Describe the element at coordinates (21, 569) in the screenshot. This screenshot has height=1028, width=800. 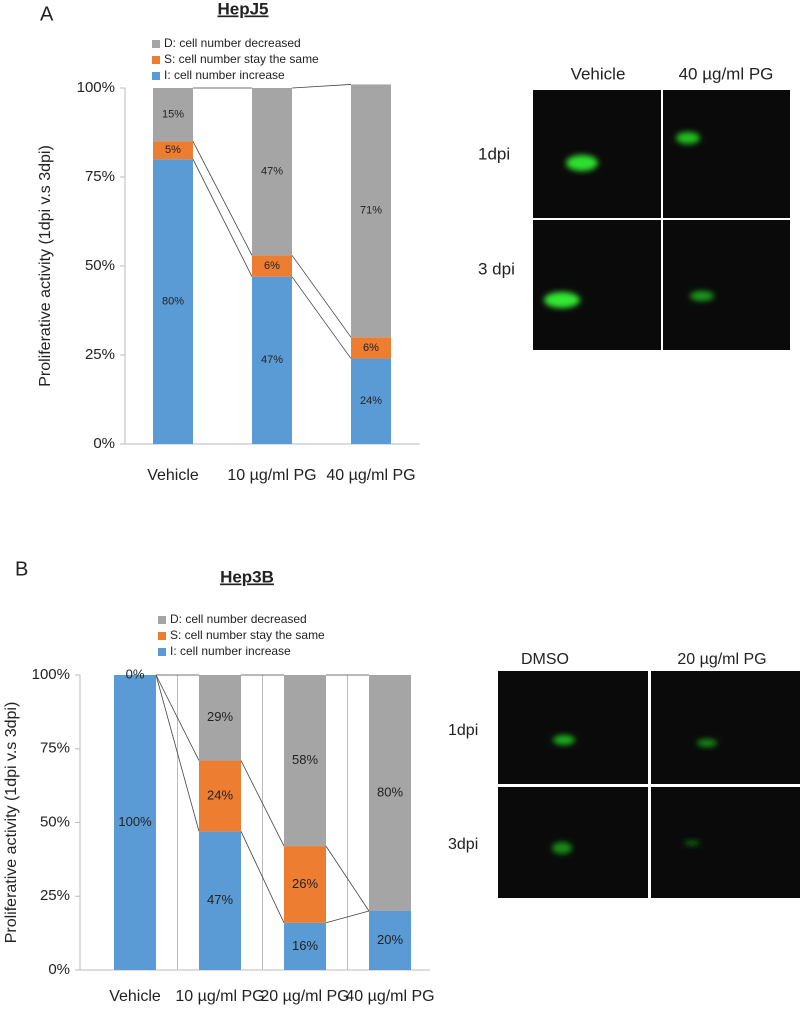
I see `panel-letter: B` at that location.